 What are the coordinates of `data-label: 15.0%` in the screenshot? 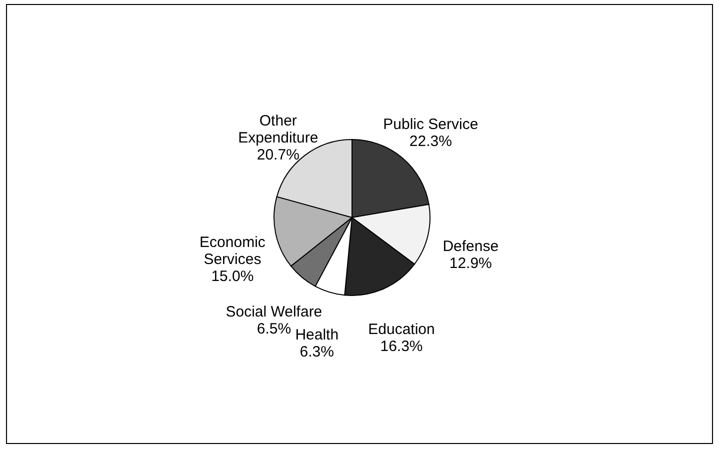 It's located at (232, 276).